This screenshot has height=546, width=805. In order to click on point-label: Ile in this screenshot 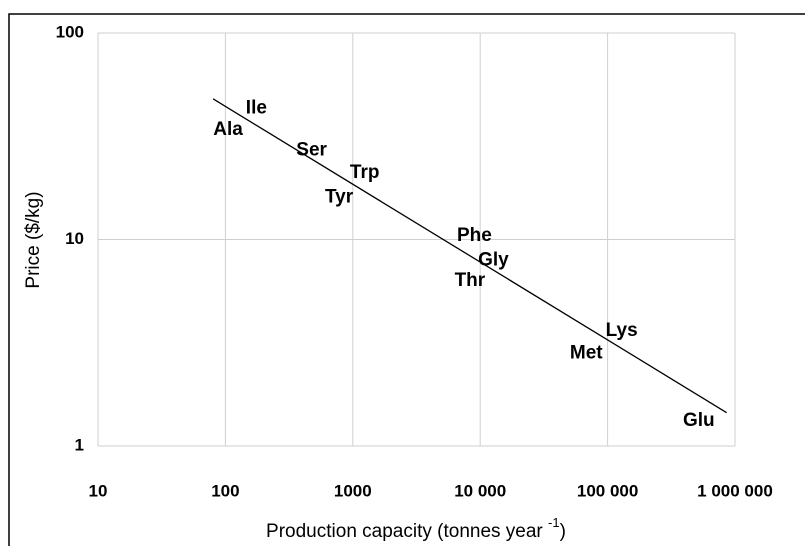, I will do `click(256, 108)`.